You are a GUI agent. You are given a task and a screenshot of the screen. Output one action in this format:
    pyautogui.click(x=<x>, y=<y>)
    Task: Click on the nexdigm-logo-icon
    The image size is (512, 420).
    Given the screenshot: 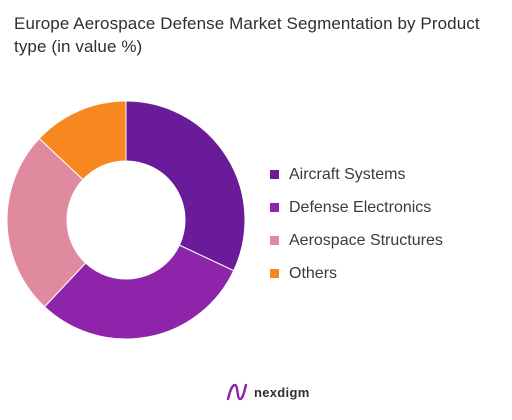 What is the action you would take?
    pyautogui.click(x=237, y=392)
    